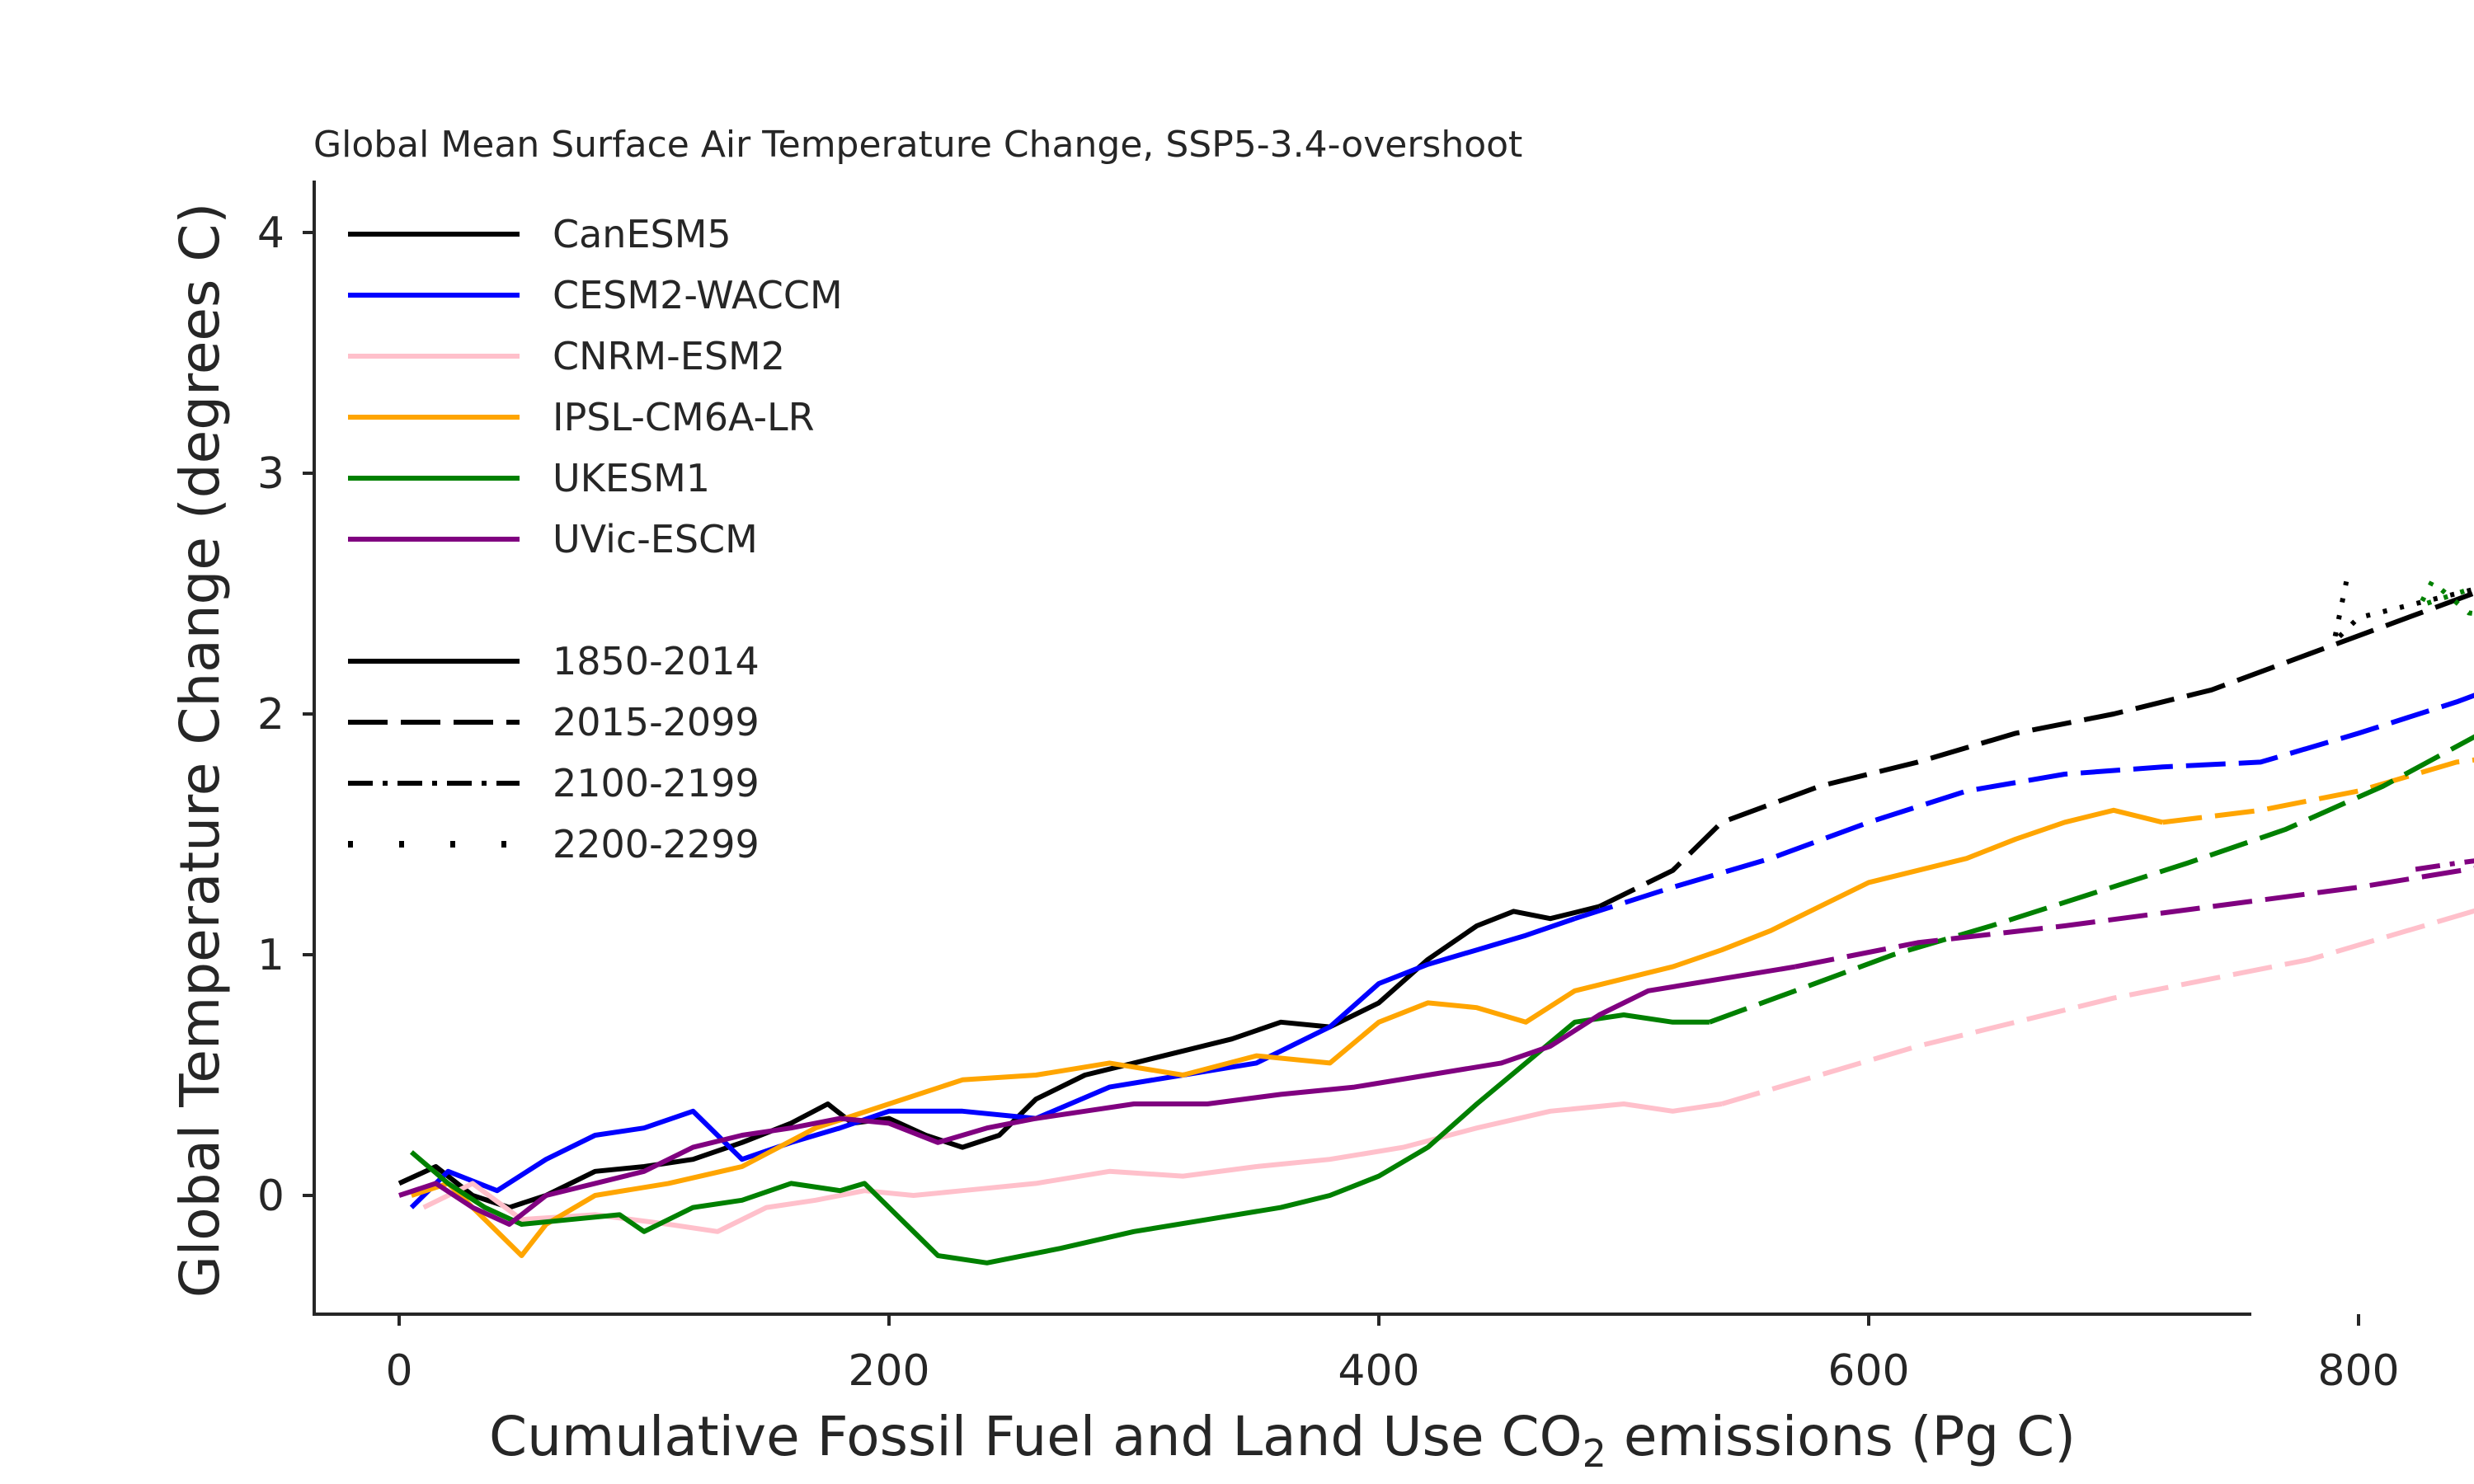 Image resolution: width=2474 pixels, height=1484 pixels. What do you see at coordinates (398, 1371) in the screenshot?
I see `x-tick-label: 0` at bounding box center [398, 1371].